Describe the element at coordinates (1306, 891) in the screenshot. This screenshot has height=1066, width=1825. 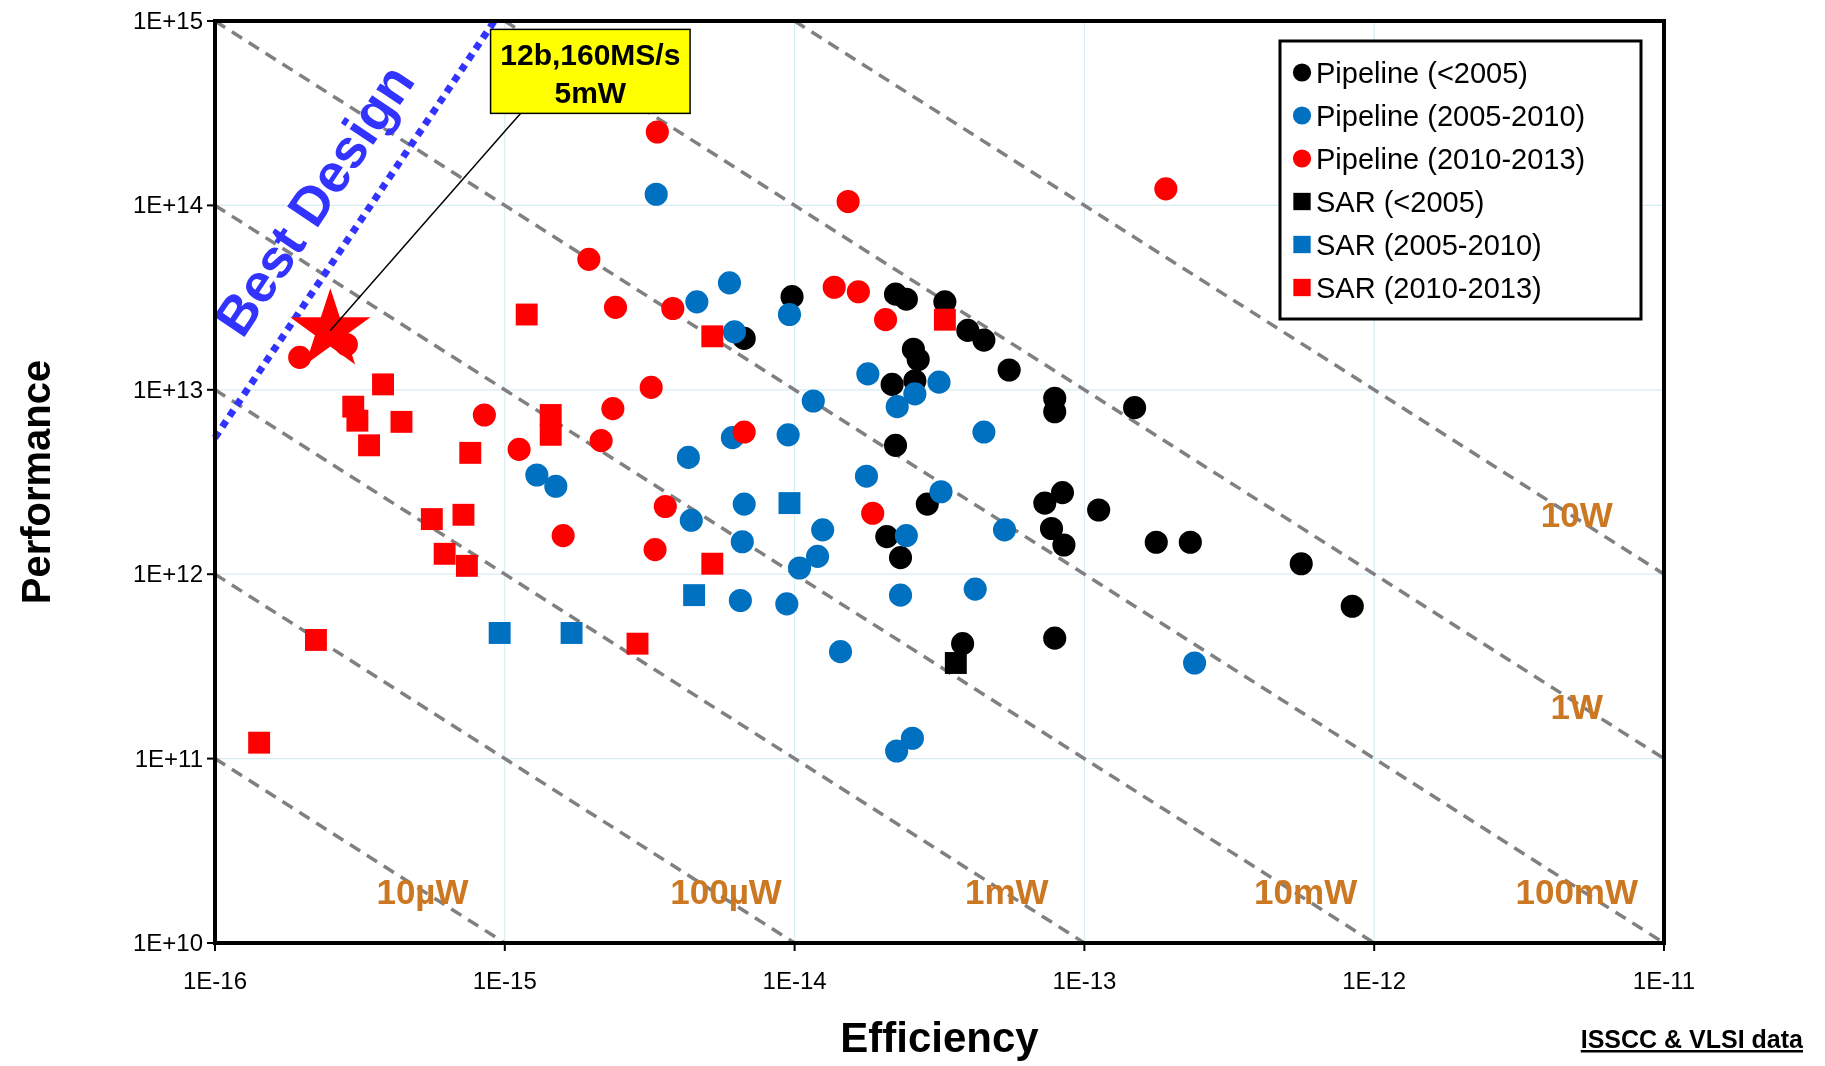
I see `annotation: 10mW` at that location.